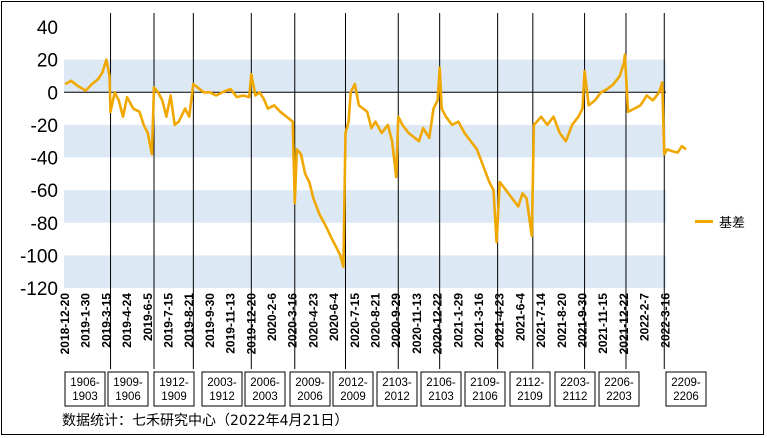  Describe the element at coordinates (174, 383) in the screenshot. I see `contract-box-label: 1912-` at that location.